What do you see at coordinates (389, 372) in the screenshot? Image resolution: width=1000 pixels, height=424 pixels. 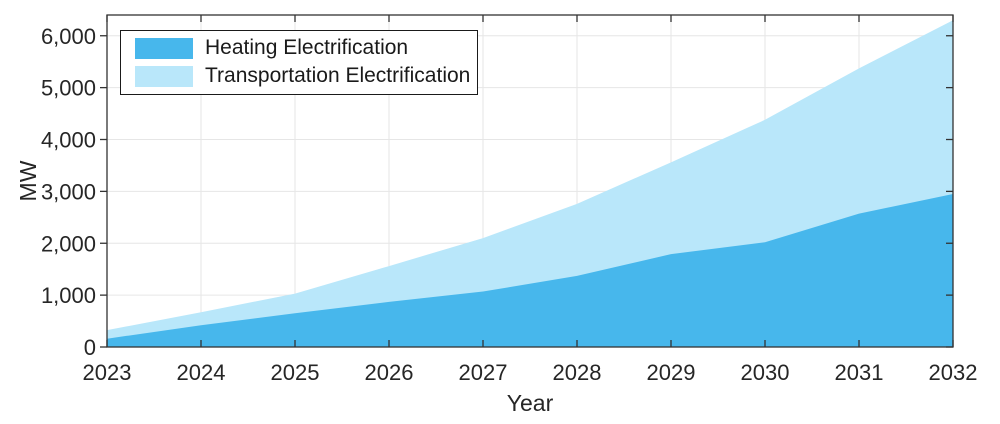 I see `x-tick-label: 2026` at bounding box center [389, 372].